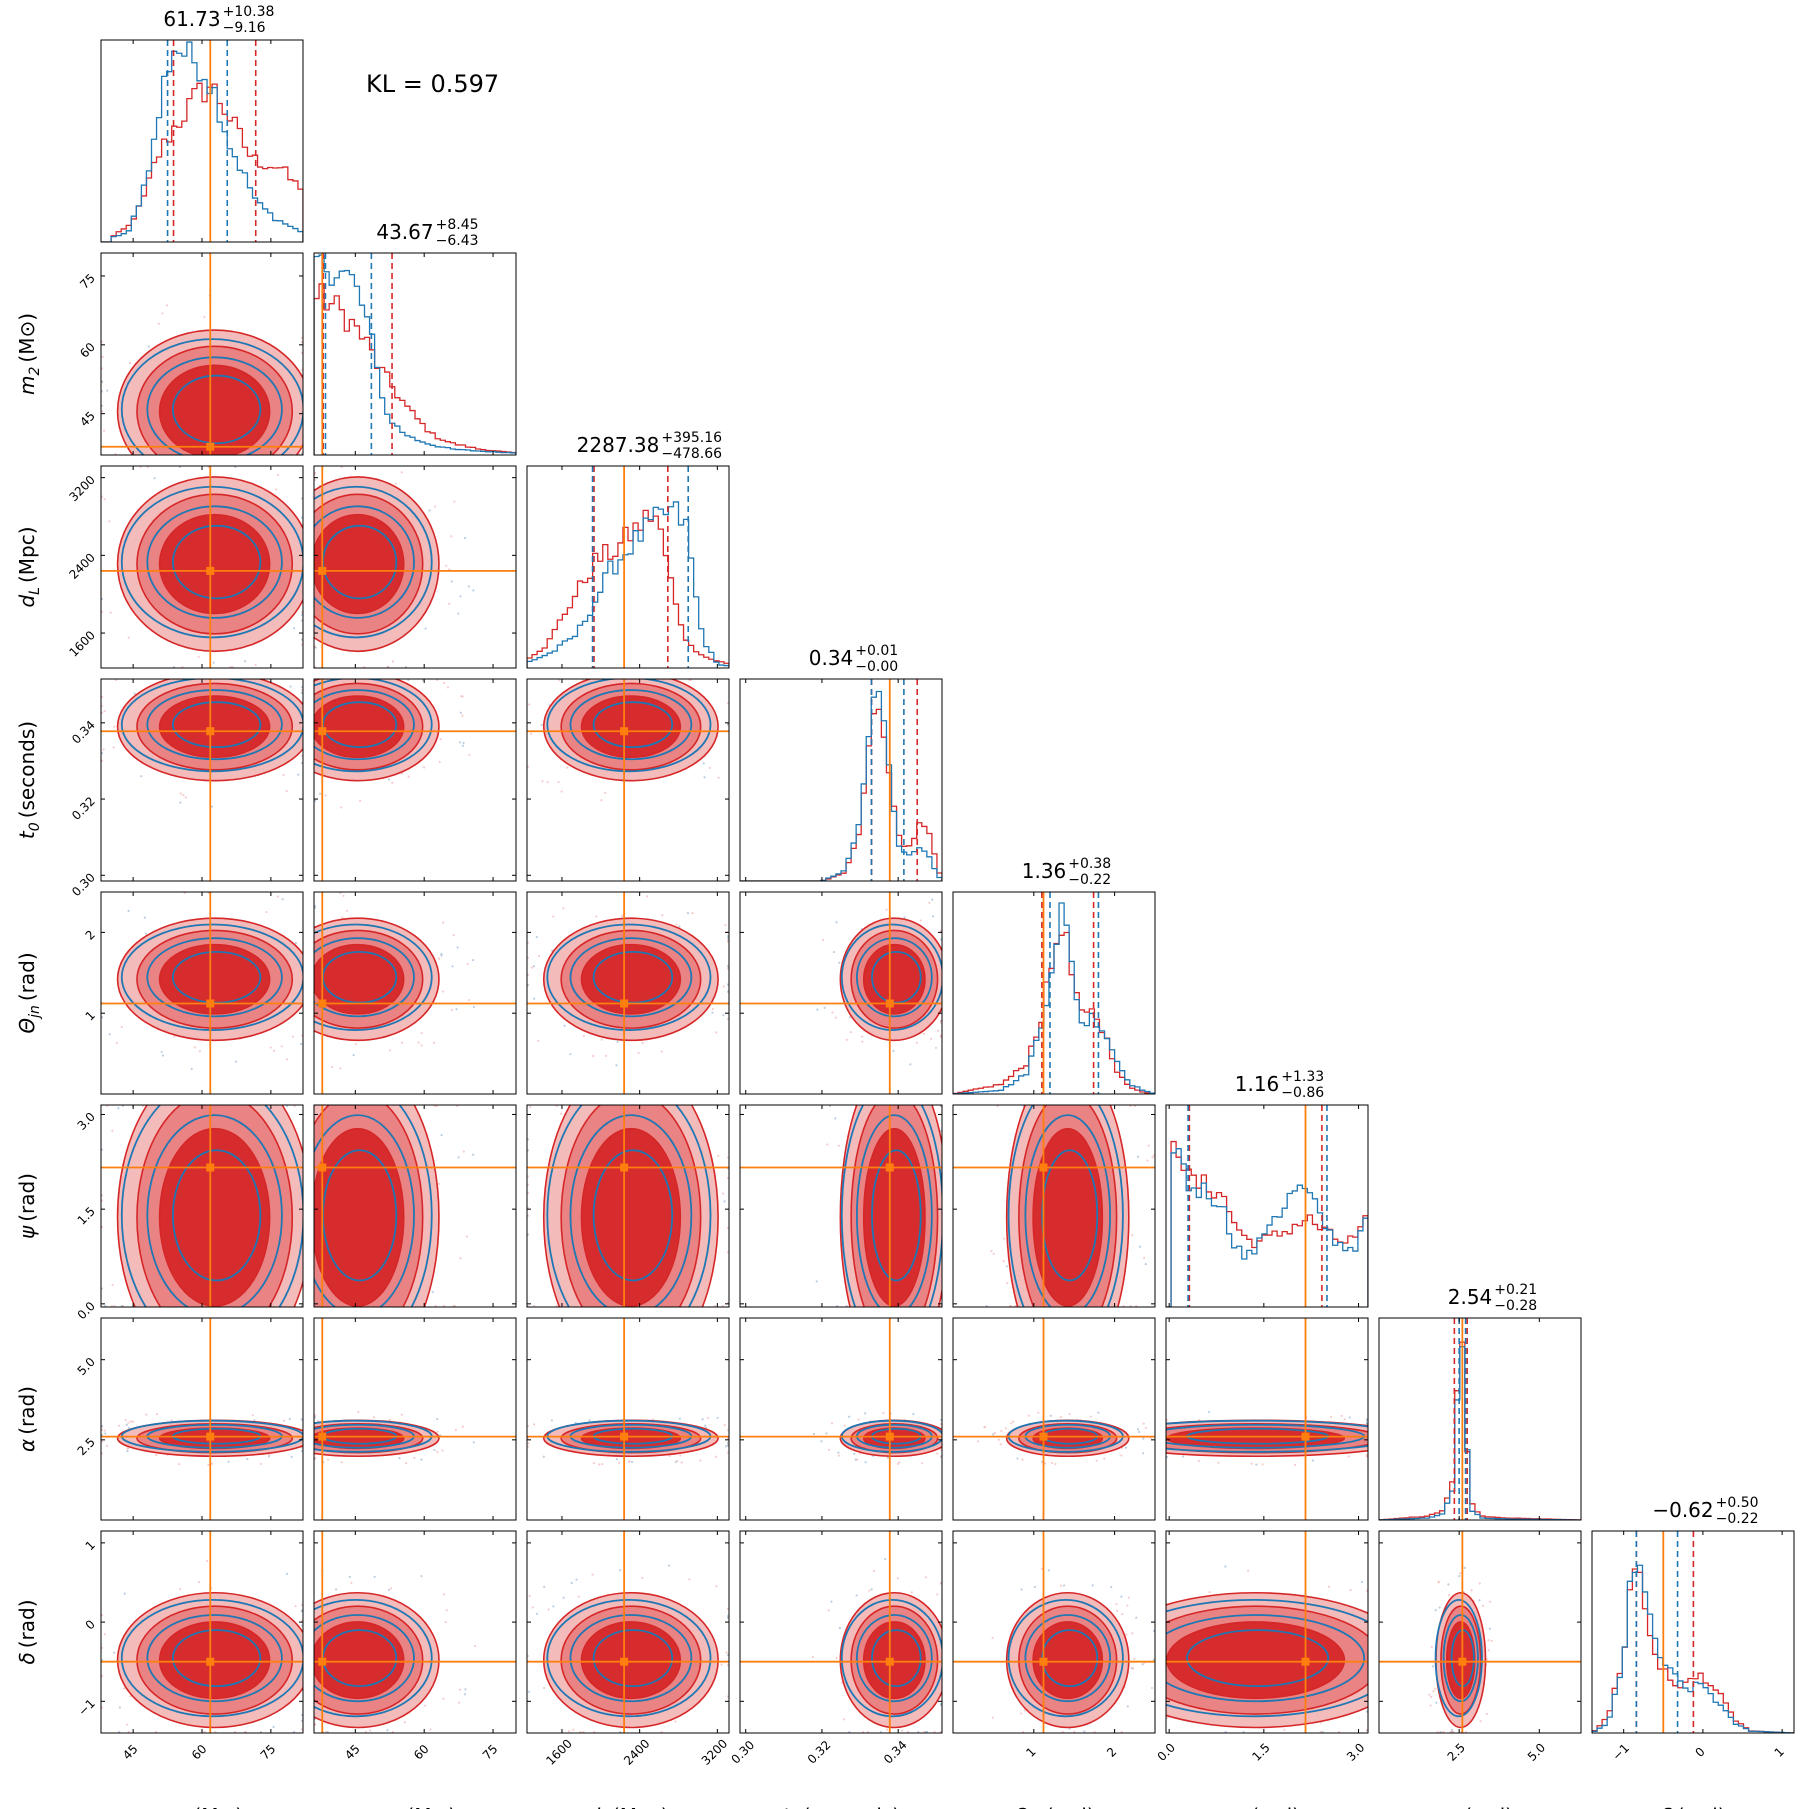 This screenshot has height=1809, width=1809. Describe the element at coordinates (202, 123) in the screenshot. I see `marginal-m1: 61.73 +10.38−9.16` at that location.